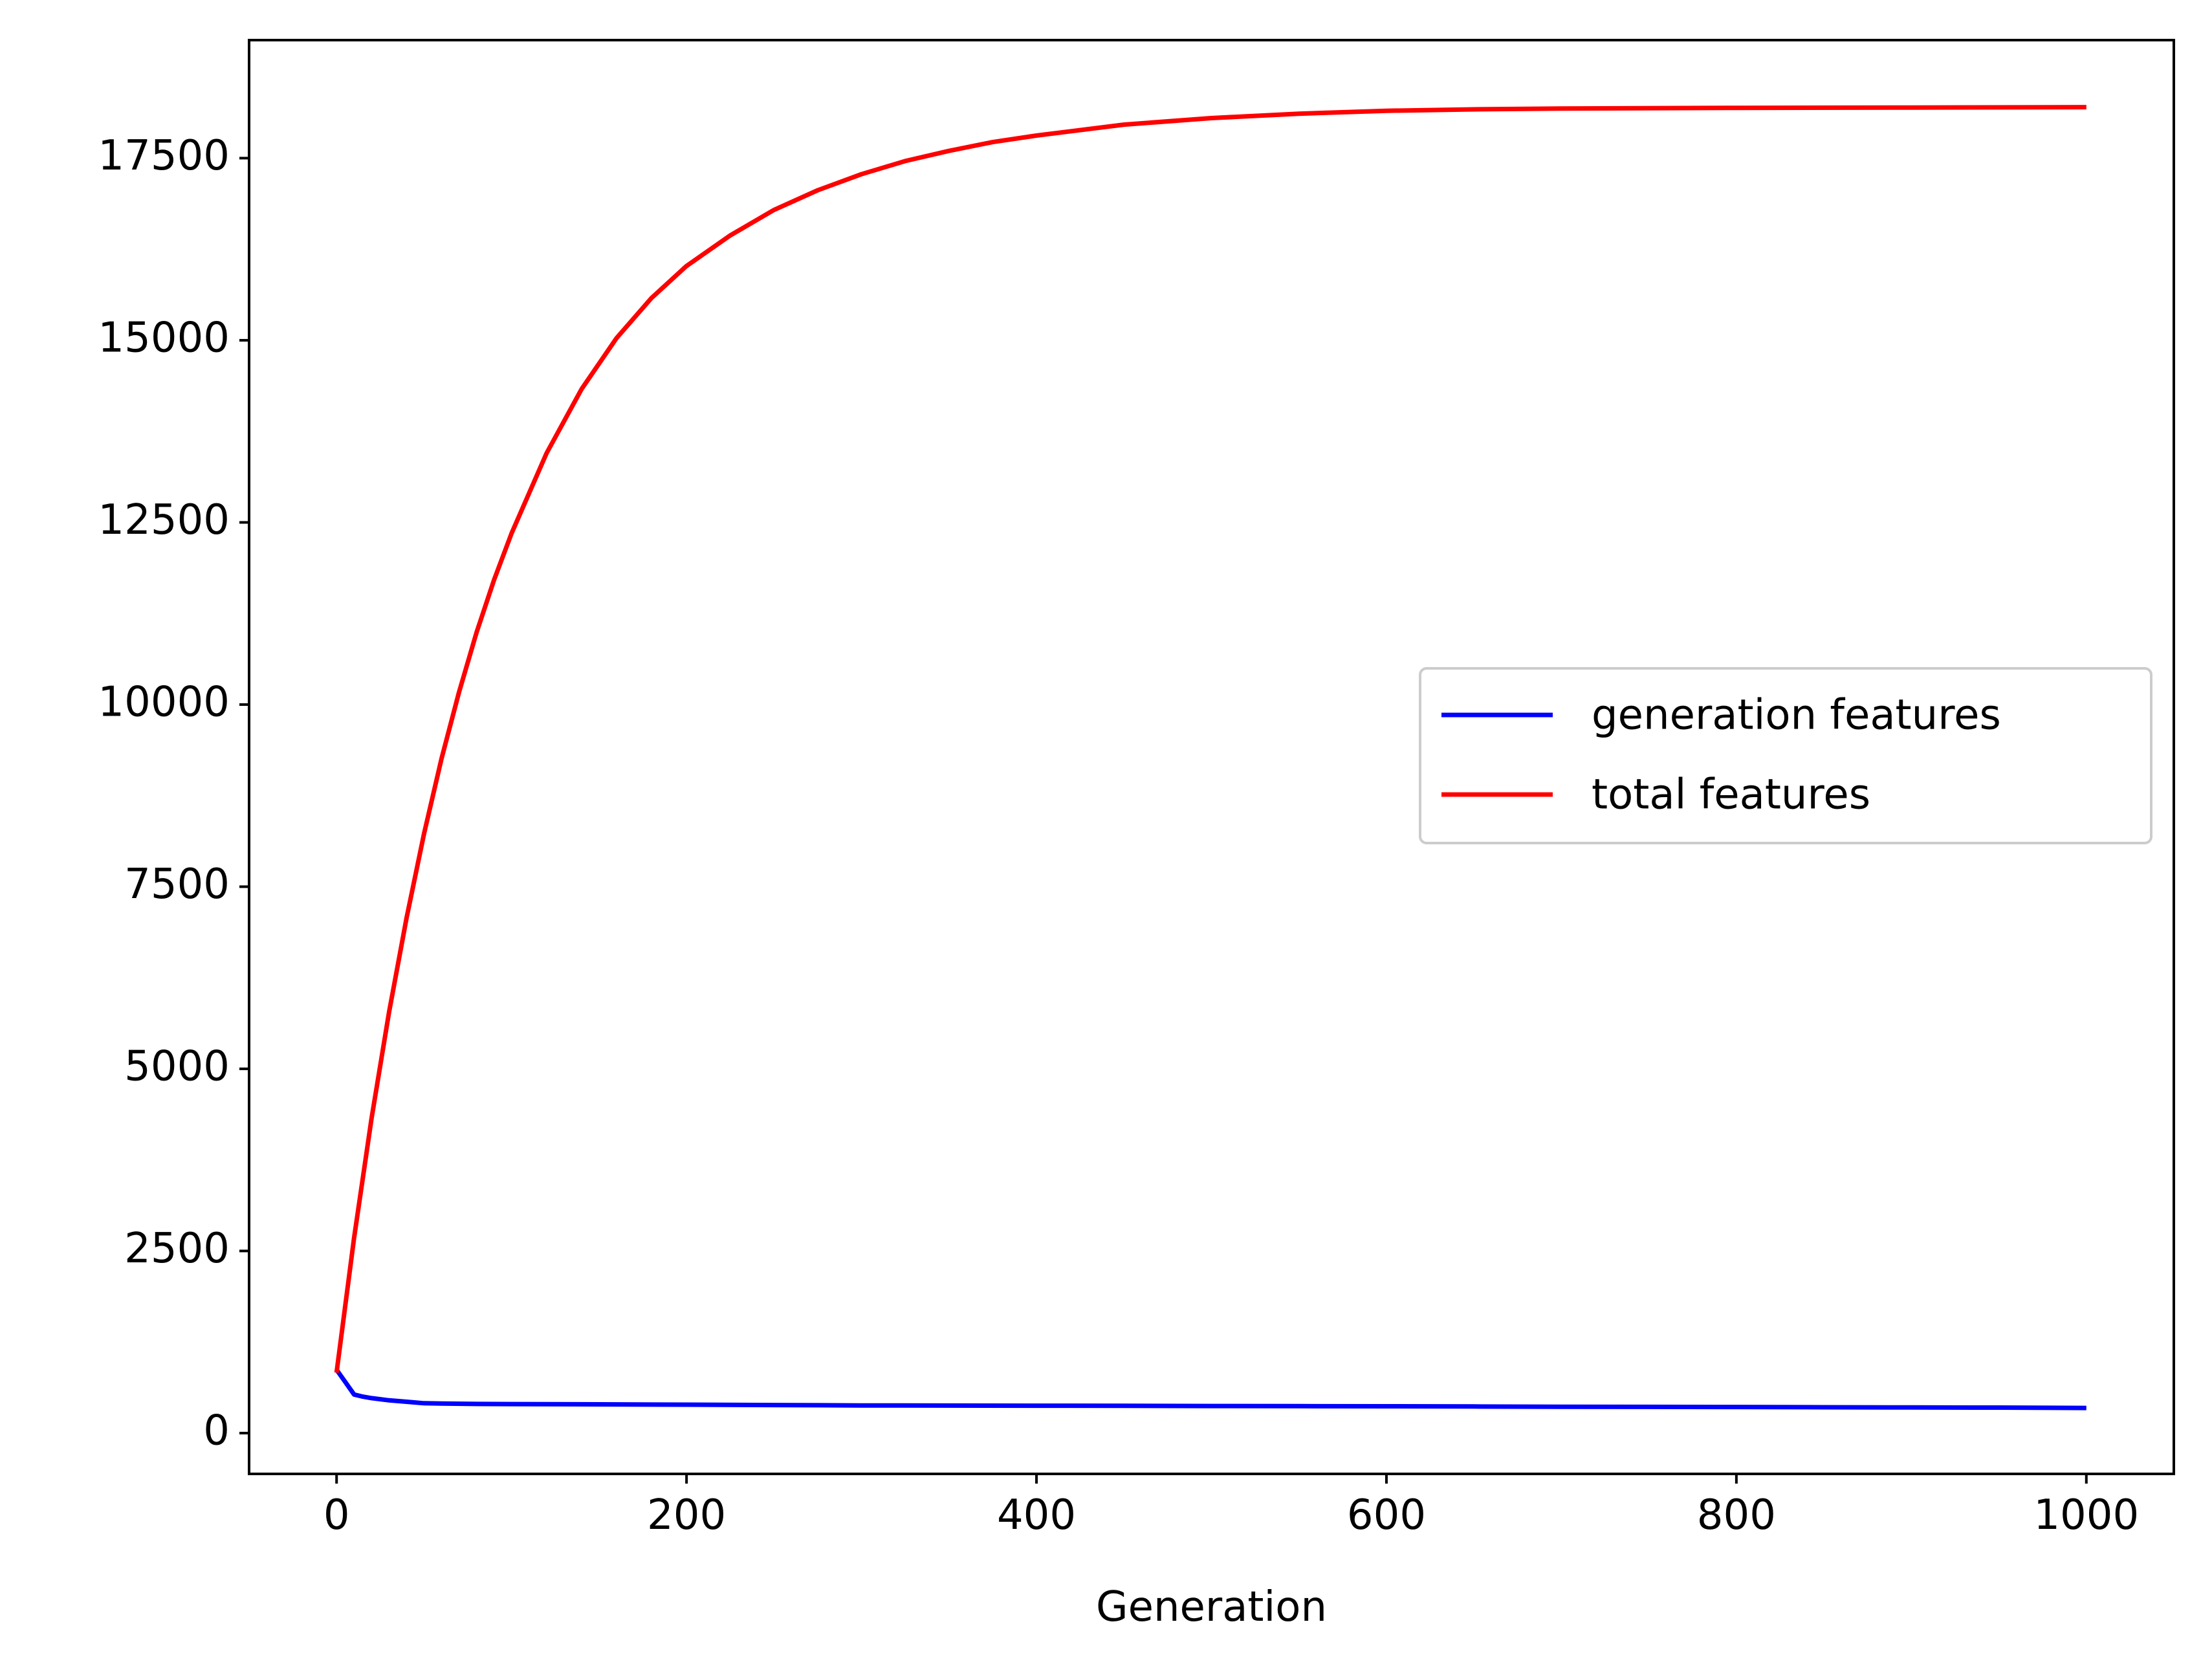 The image size is (2212, 1679). Describe the element at coordinates (164, 520) in the screenshot. I see `y-tick-label: 12500` at that location.